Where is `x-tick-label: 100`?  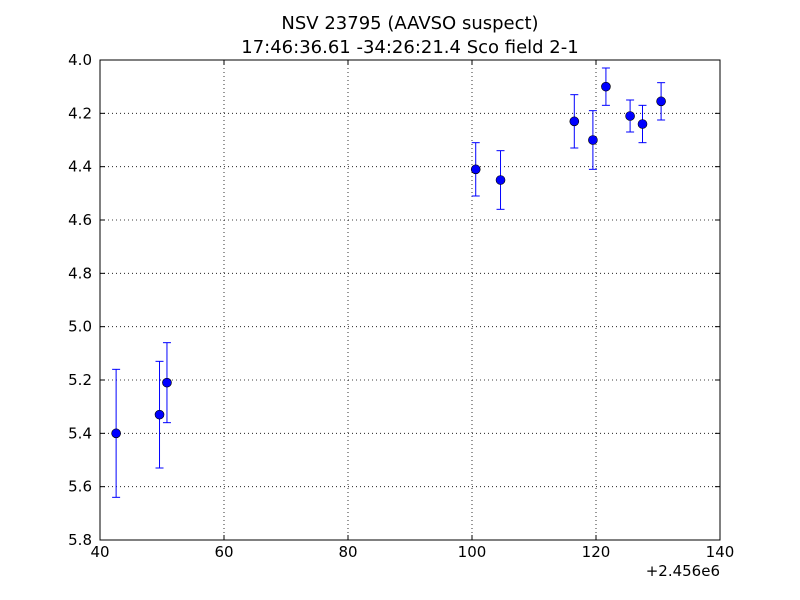 x-tick-label: 100 is located at coordinates (472, 552).